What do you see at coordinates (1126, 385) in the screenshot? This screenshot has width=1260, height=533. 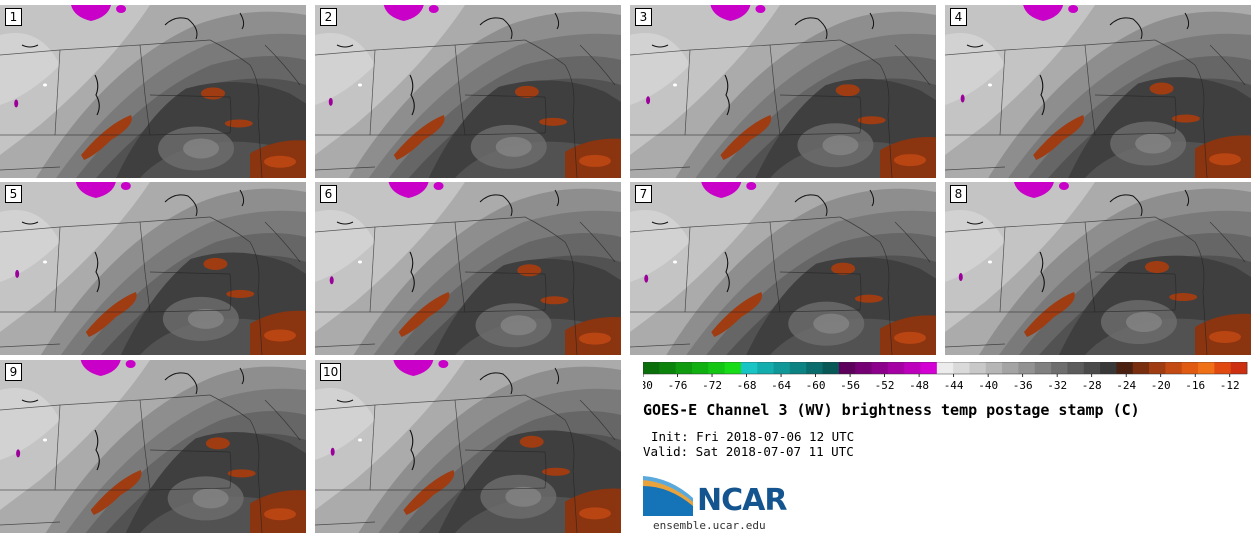 I see `colorbar-tick-label: -24` at bounding box center [1126, 385].